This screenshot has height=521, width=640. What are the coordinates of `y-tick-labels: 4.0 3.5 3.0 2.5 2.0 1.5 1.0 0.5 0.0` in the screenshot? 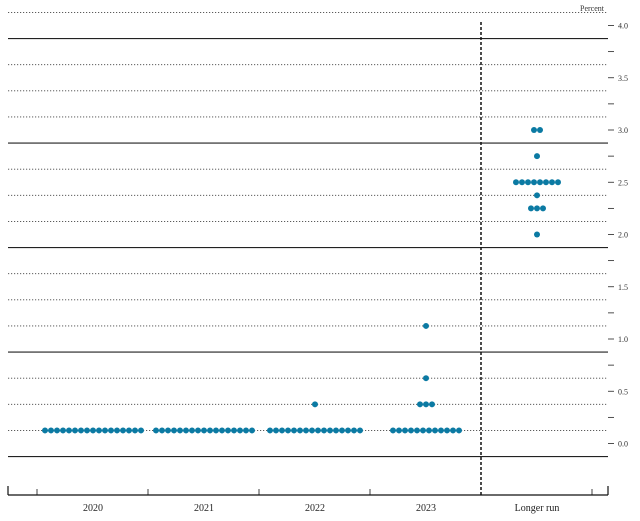 It's located at (623, 235).